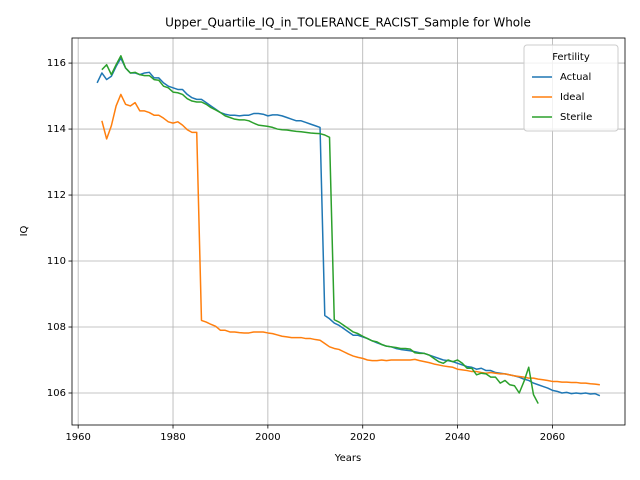  Describe the element at coordinates (56, 261) in the screenshot. I see `y-tick-label: 110` at that location.